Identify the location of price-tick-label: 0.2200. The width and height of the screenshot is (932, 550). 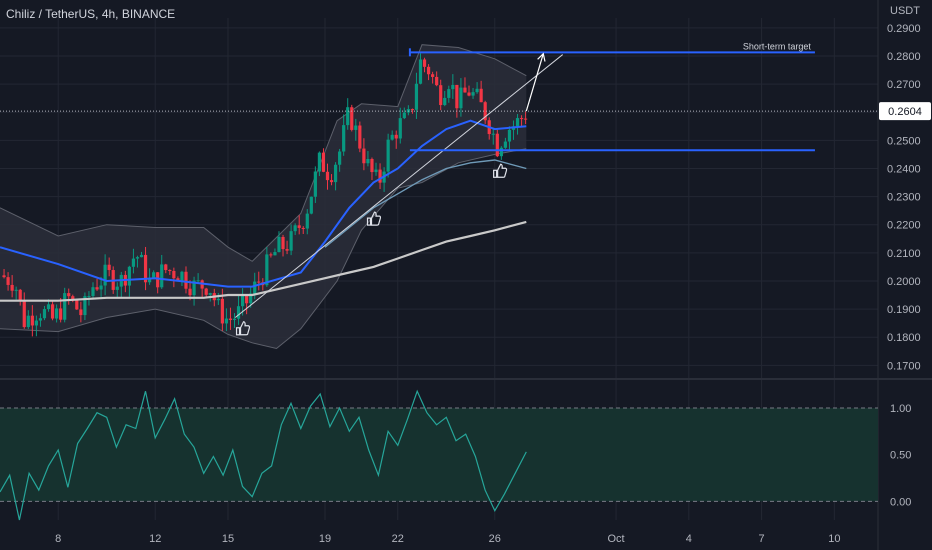
(904, 226).